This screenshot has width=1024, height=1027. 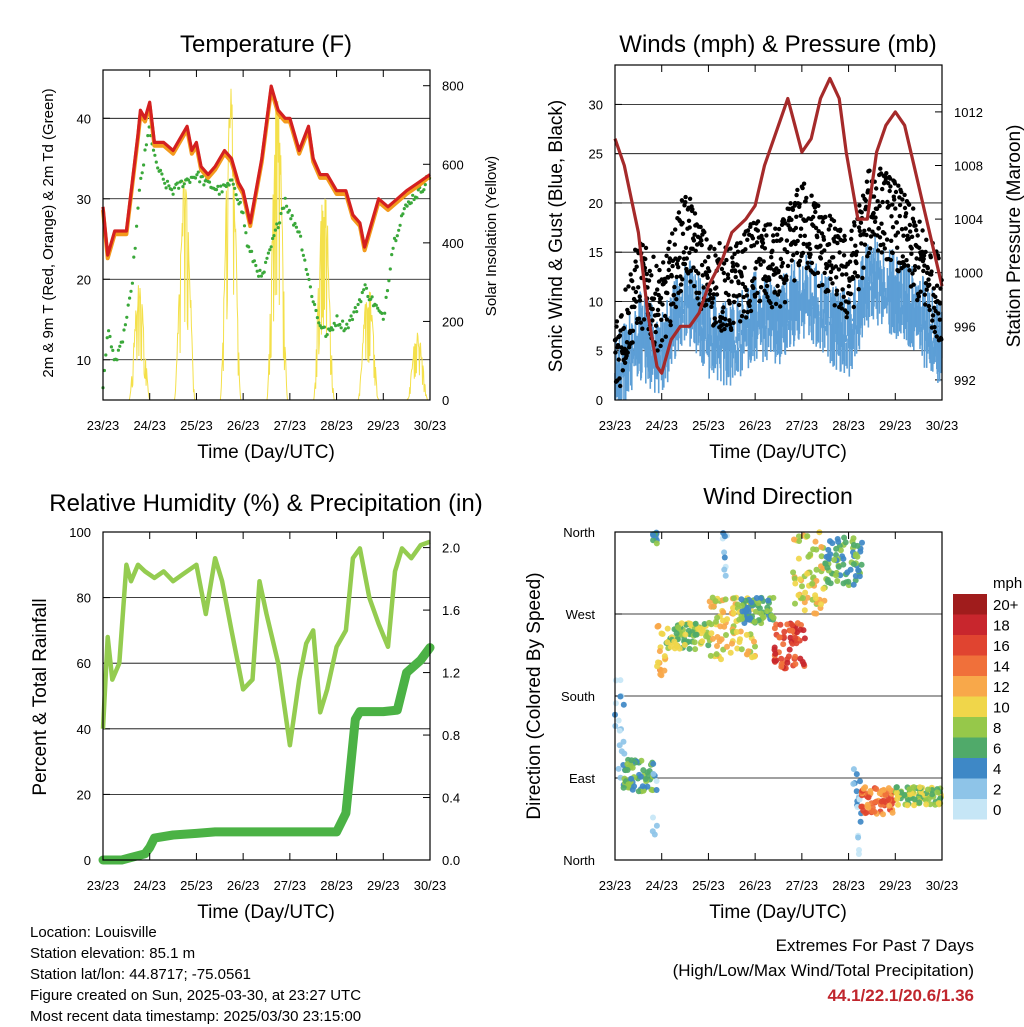 I want to click on y-tick-label: 60, so click(x=84, y=663).